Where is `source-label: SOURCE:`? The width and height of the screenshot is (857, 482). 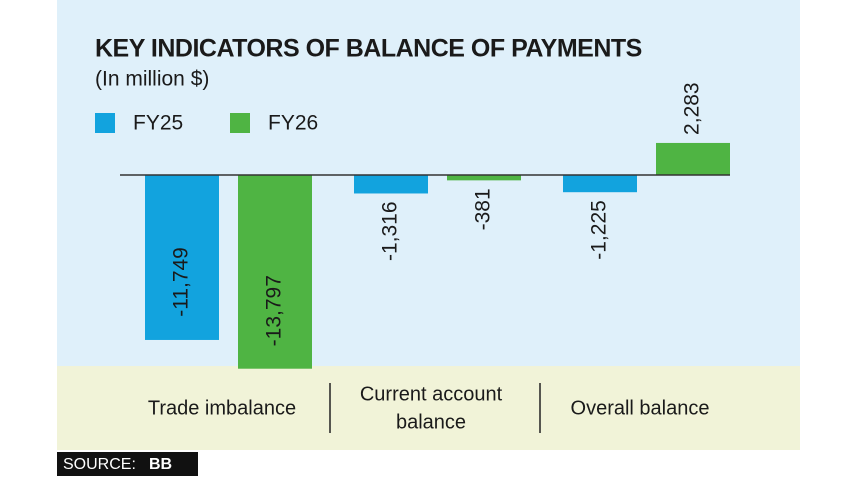 source-label: SOURCE: is located at coordinates (99, 464).